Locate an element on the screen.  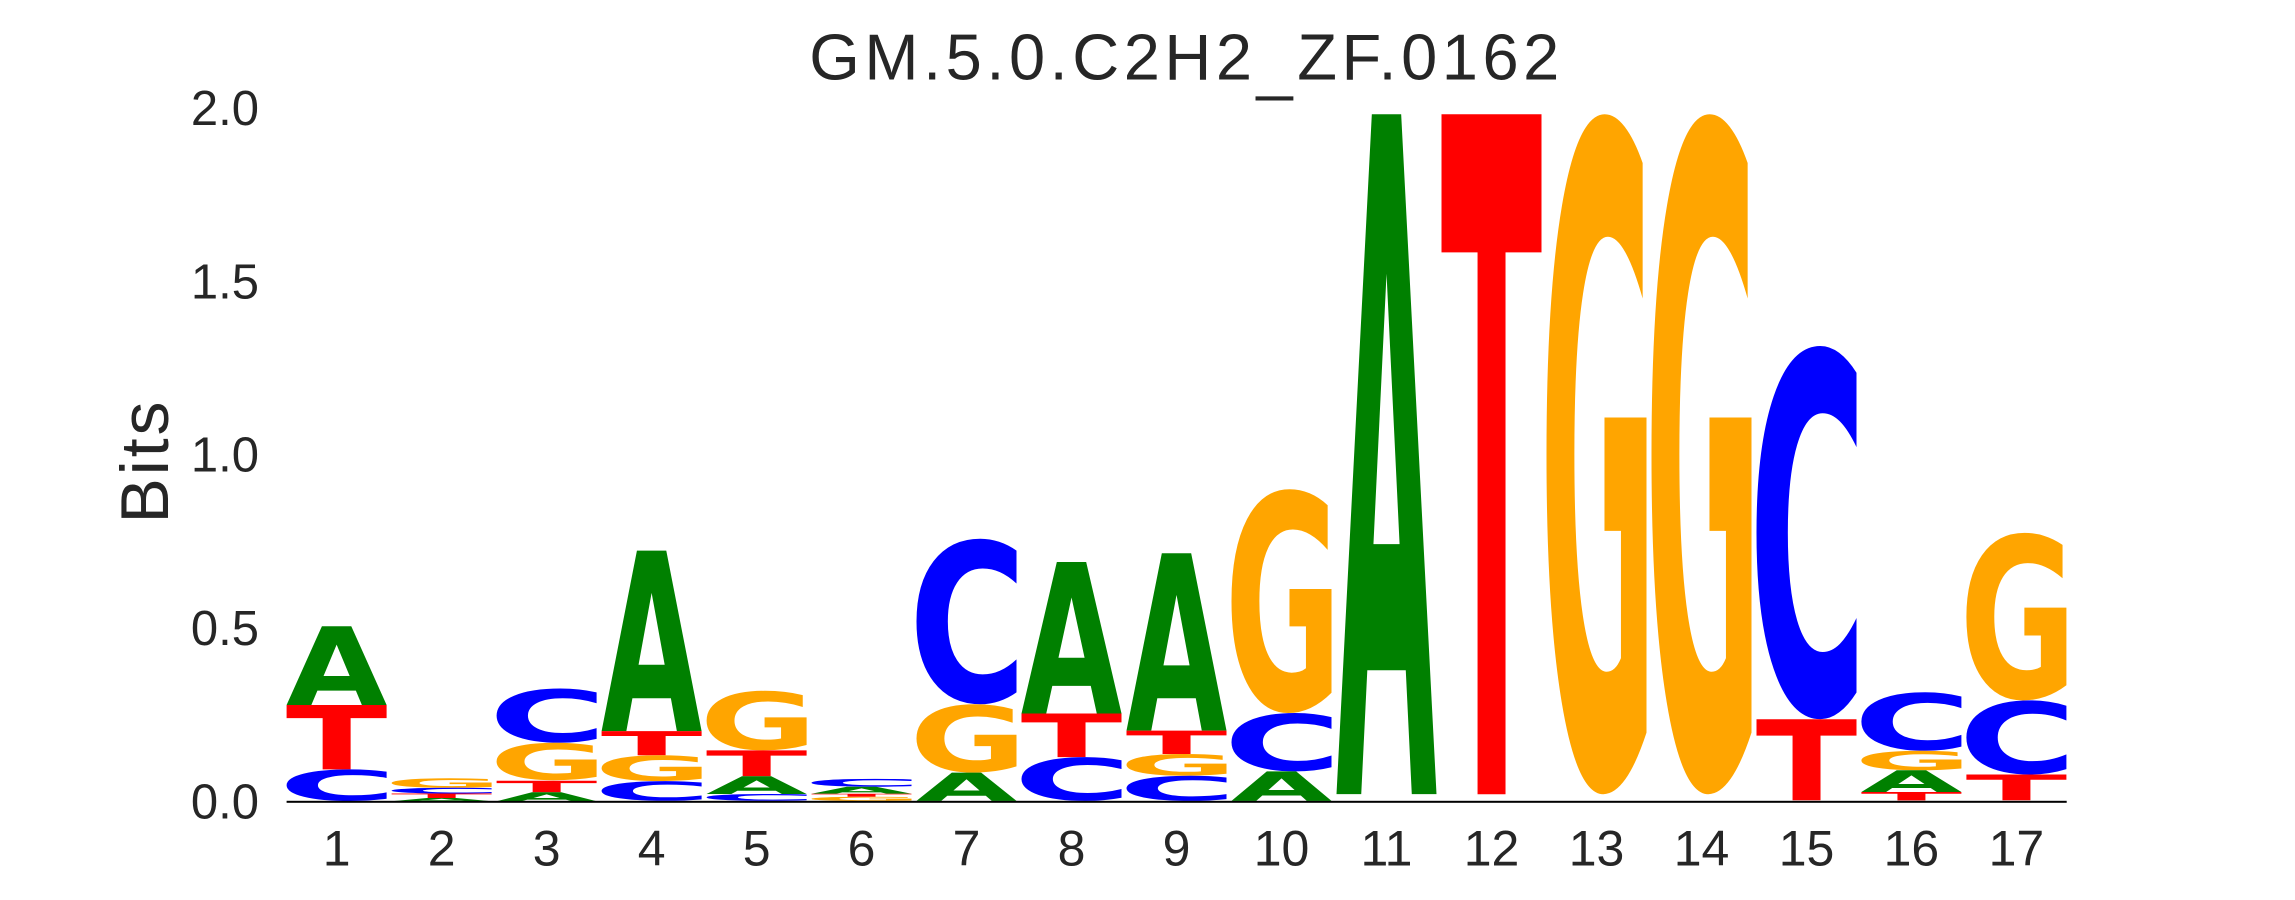
svg-text: 7 is located at coordinates (967, 848).